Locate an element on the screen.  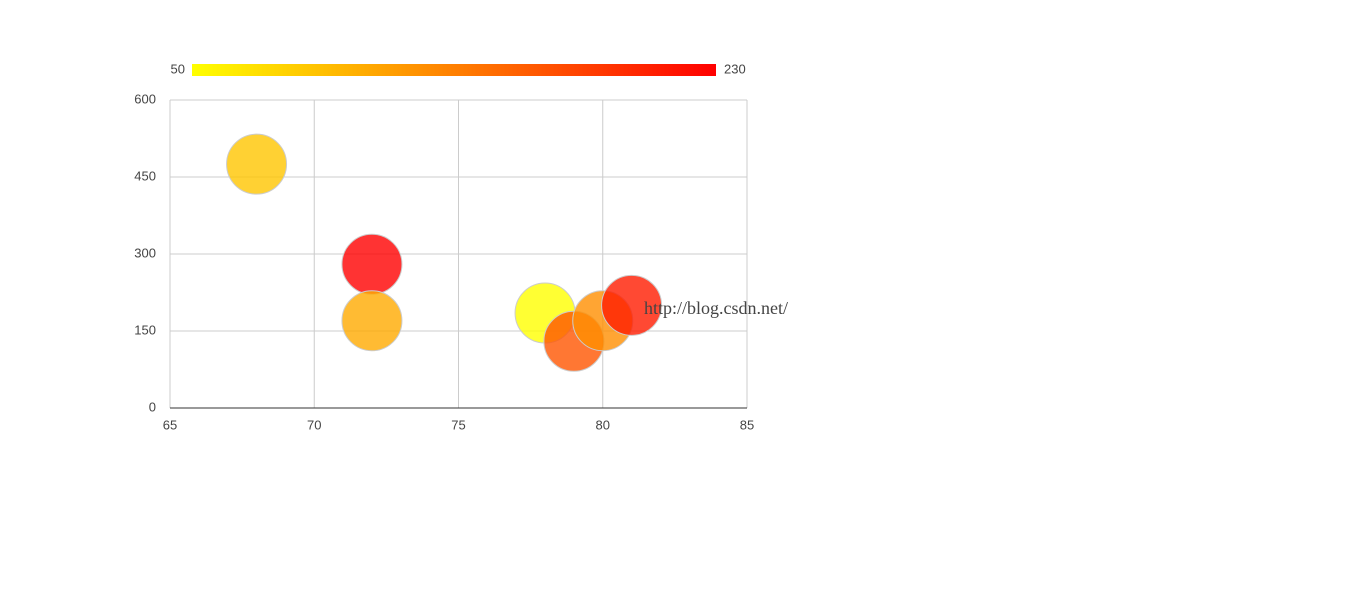
y-tick-label: 0 is located at coordinates (152, 406).